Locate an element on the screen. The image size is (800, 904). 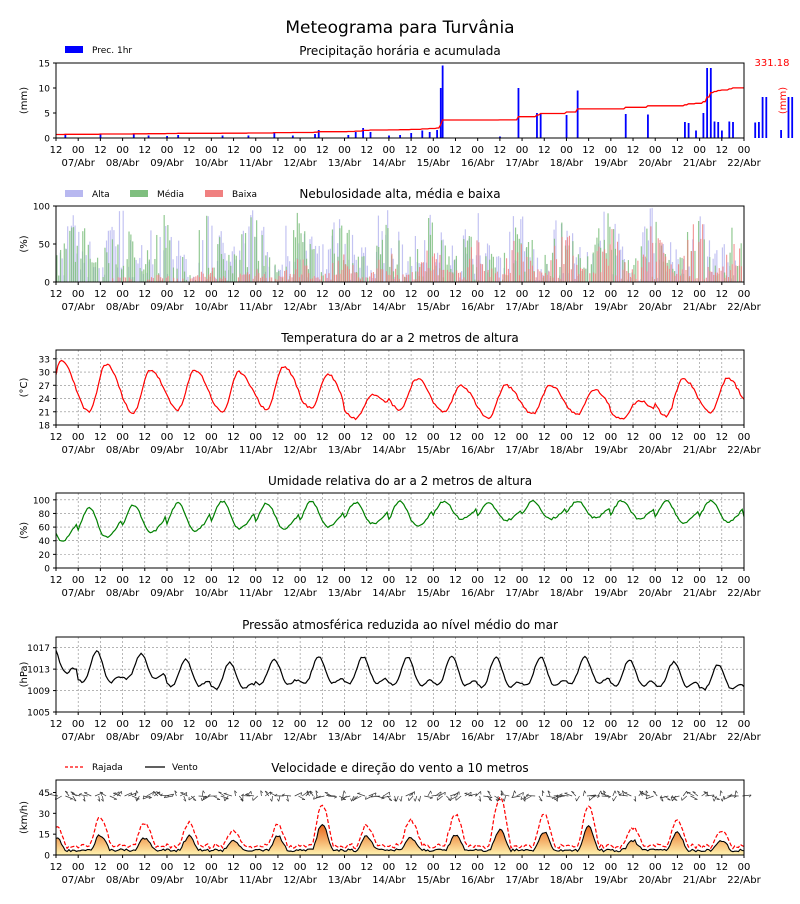
wind-date-label: 12/Abr is located at coordinates (300, 880).